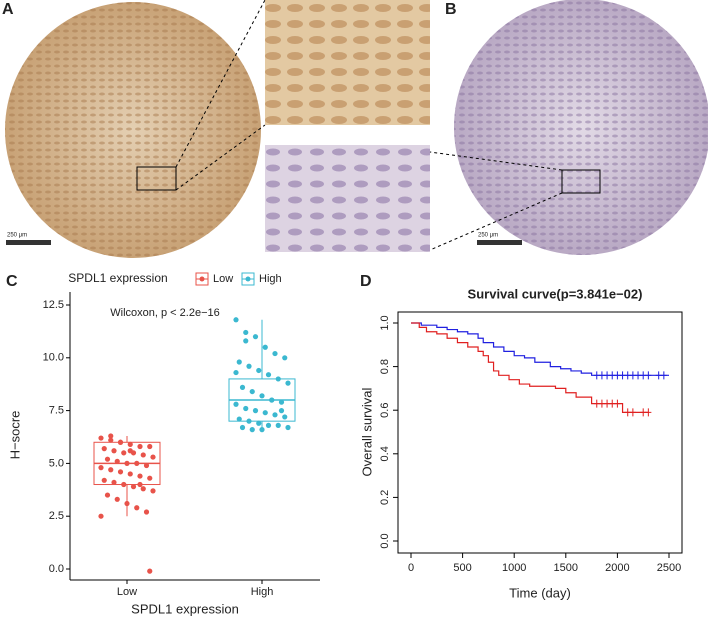 Image resolution: width=708 pixels, height=620 pixels. What do you see at coordinates (385, 366) in the screenshot?
I see `y-tick-label: 0.8` at bounding box center [385, 366].